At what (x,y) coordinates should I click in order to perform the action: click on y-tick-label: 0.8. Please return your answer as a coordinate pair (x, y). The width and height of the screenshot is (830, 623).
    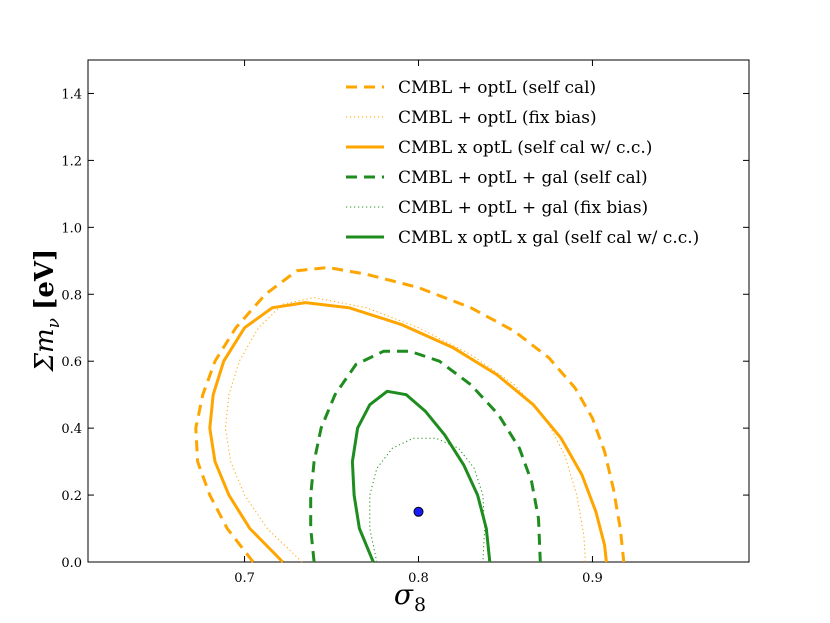
    Looking at the image, I should click on (71, 295).